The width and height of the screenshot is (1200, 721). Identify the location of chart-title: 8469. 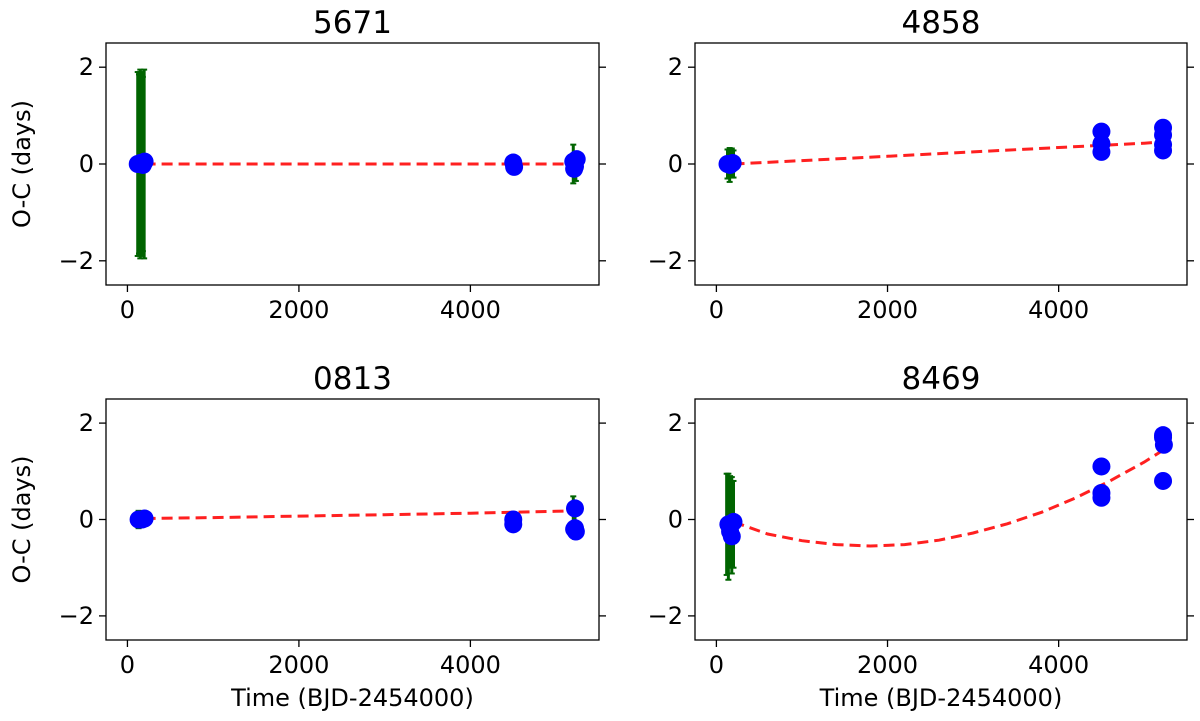
(941, 379).